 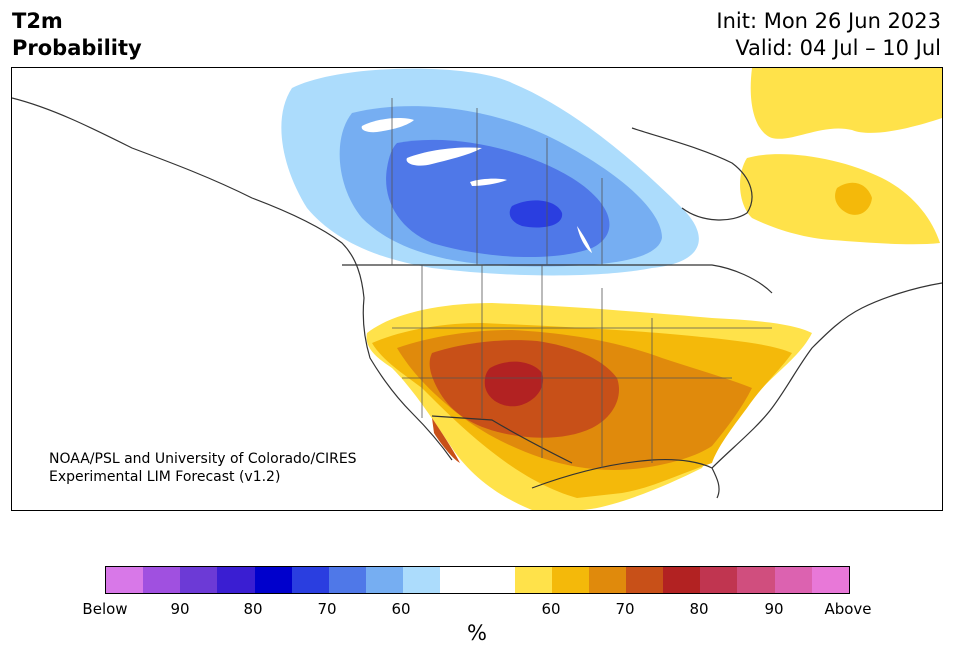 What do you see at coordinates (848, 609) in the screenshot?
I see `colorbar-tick-label: Above` at bounding box center [848, 609].